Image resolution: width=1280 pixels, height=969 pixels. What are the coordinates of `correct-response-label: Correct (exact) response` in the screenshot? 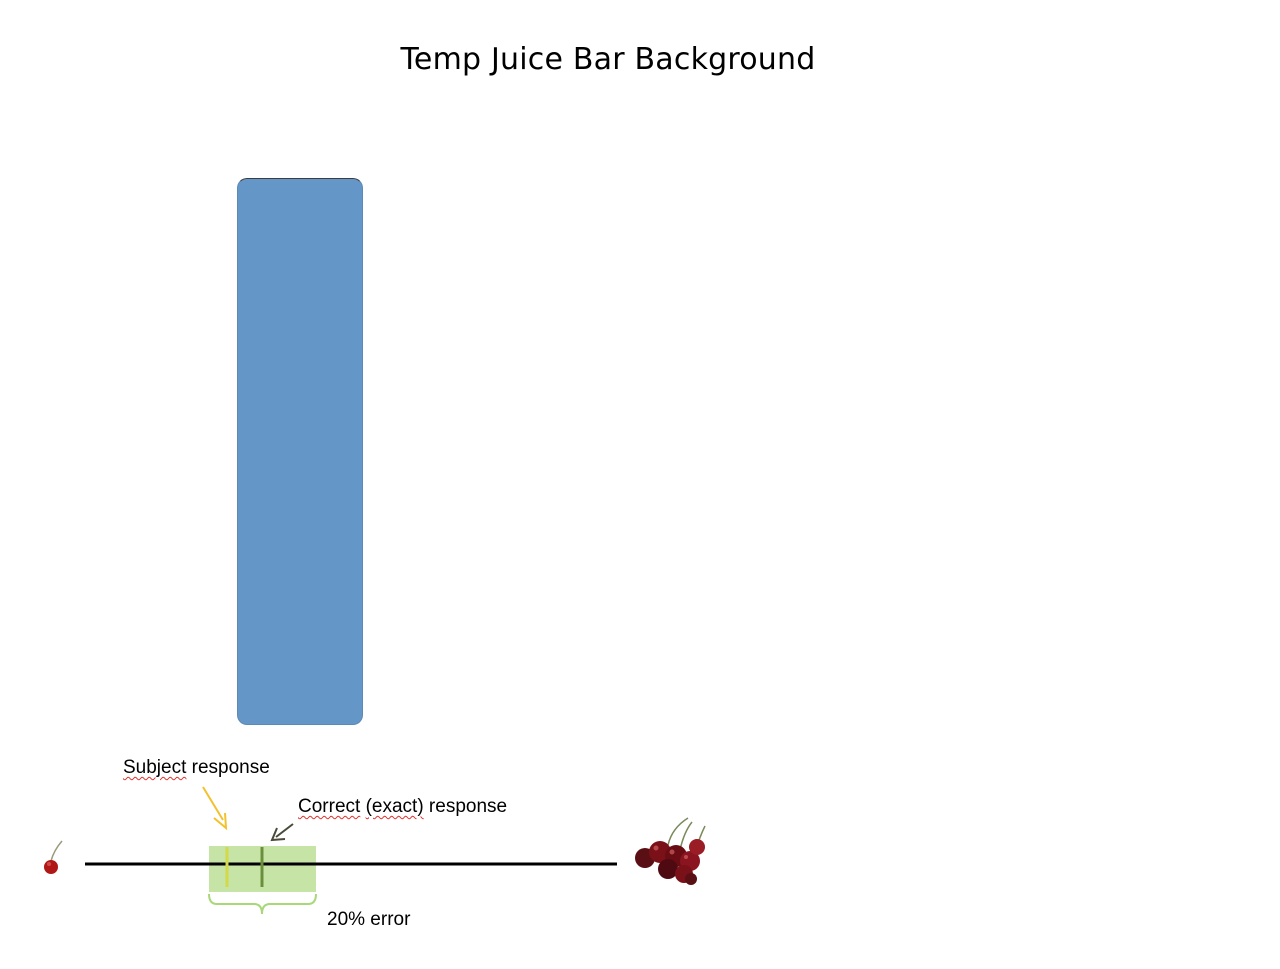 It's located at (402, 807).